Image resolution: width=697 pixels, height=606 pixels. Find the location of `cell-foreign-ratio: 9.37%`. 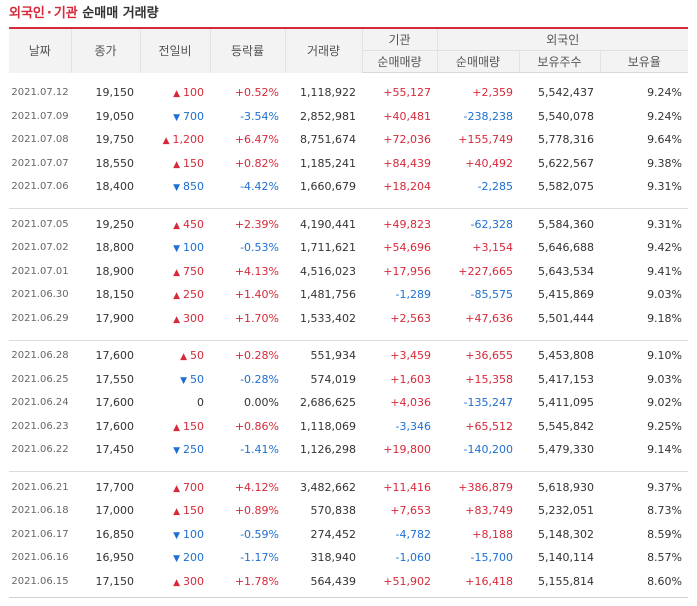

cell-foreign-ratio: 9.37% is located at coordinates (665, 487).